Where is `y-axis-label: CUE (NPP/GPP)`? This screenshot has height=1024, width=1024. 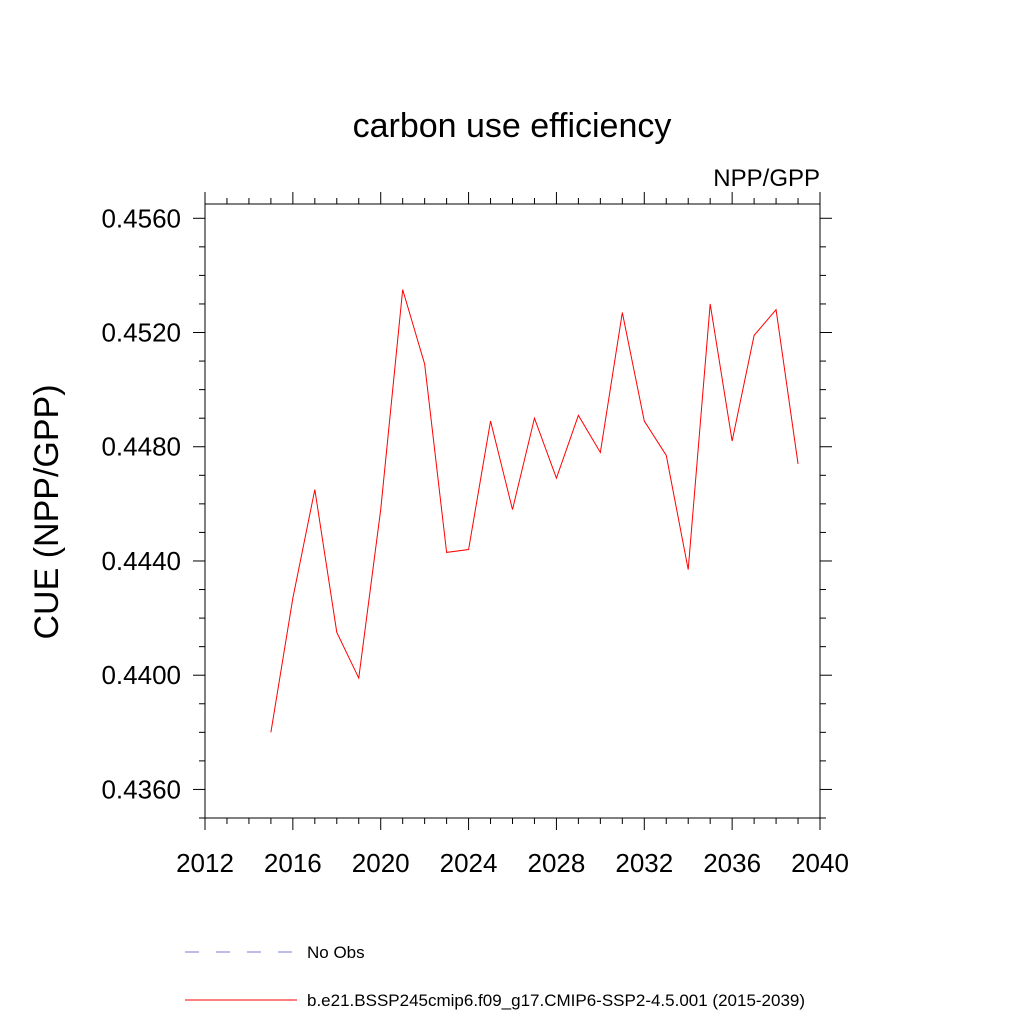 y-axis-label: CUE (NPP/GPP) is located at coordinates (47, 511).